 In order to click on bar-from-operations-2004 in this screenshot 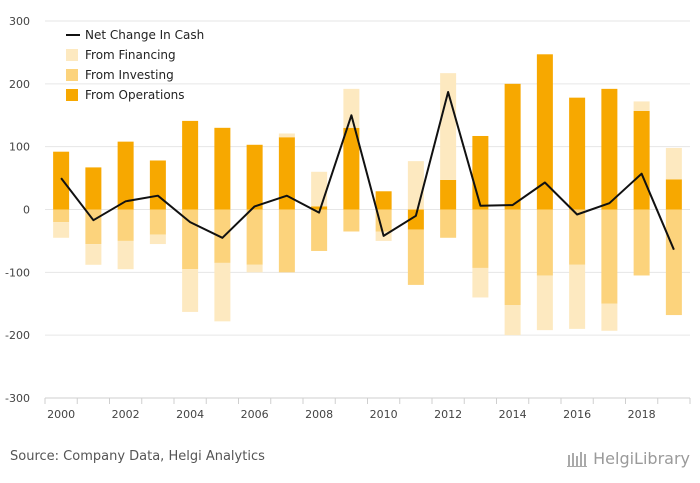, I will do `click(190, 165)`.